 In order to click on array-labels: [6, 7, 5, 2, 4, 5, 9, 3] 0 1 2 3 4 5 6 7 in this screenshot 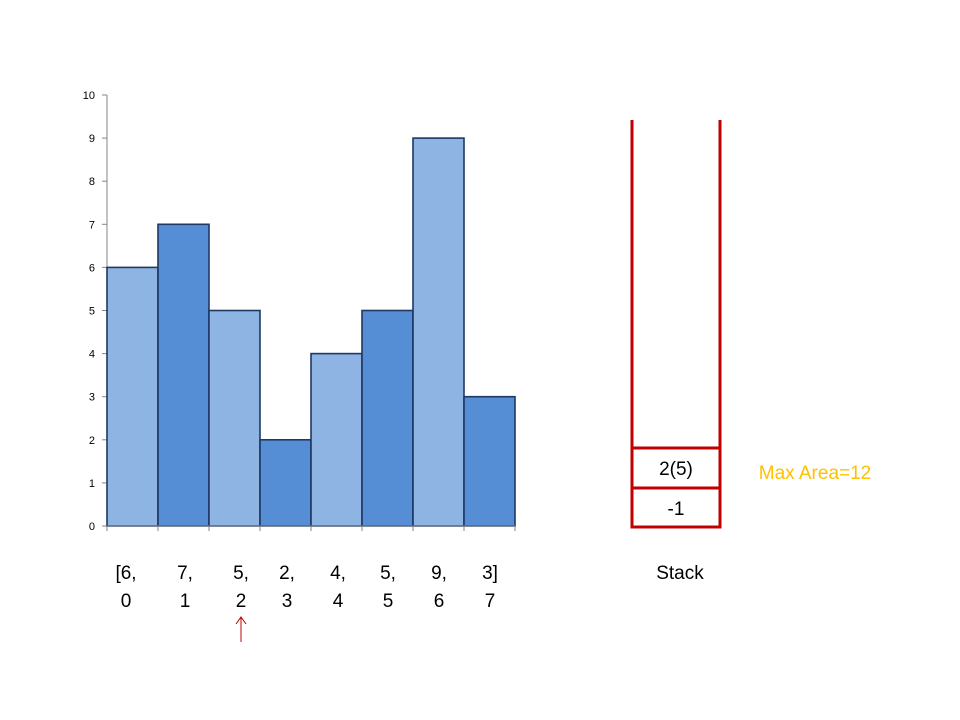, I will do `click(306, 587)`.